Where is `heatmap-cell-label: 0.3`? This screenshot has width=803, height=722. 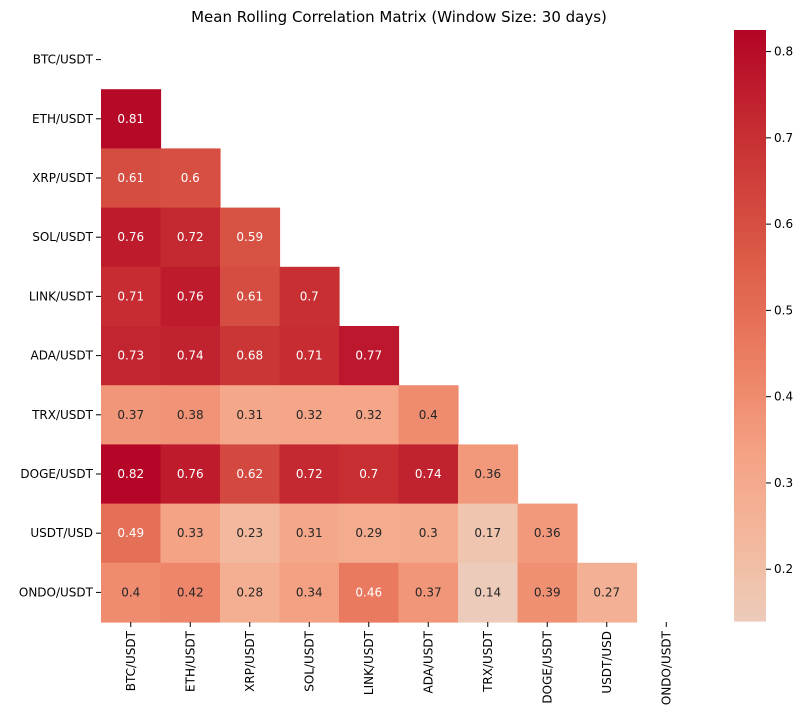
heatmap-cell-label: 0.3 is located at coordinates (428, 533).